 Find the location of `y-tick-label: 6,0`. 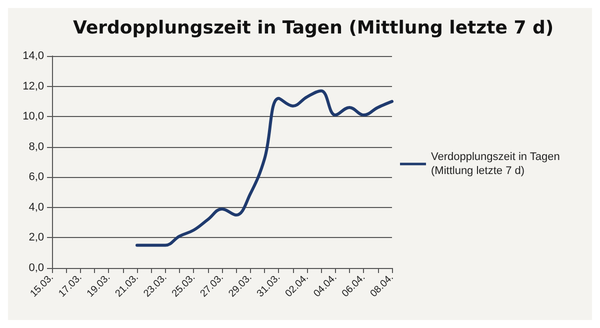

y-tick-label: 6,0 is located at coordinates (36, 177).